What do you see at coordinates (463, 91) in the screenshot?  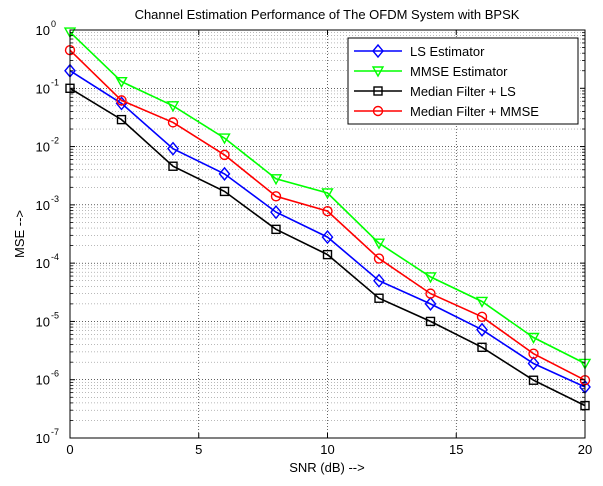 I see `legend-label: Median Filter + LS` at bounding box center [463, 91].